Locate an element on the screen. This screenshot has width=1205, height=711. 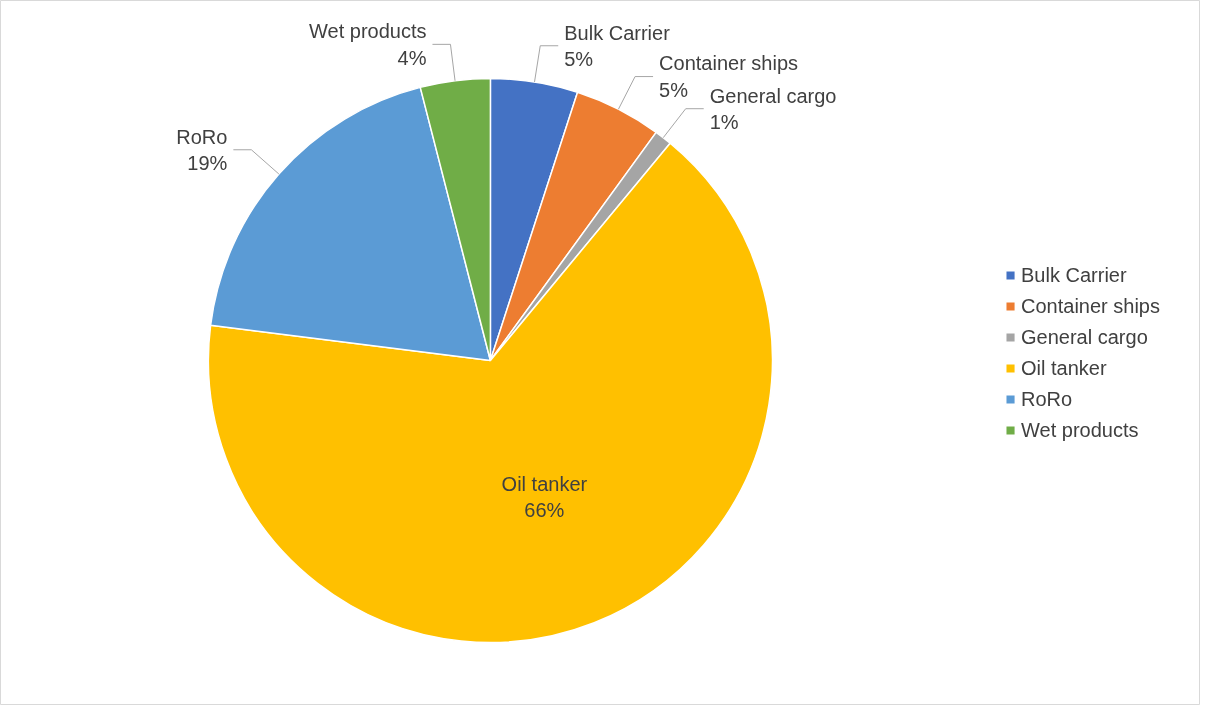
legend-label: Bulk Carrier is located at coordinates (1074, 275).